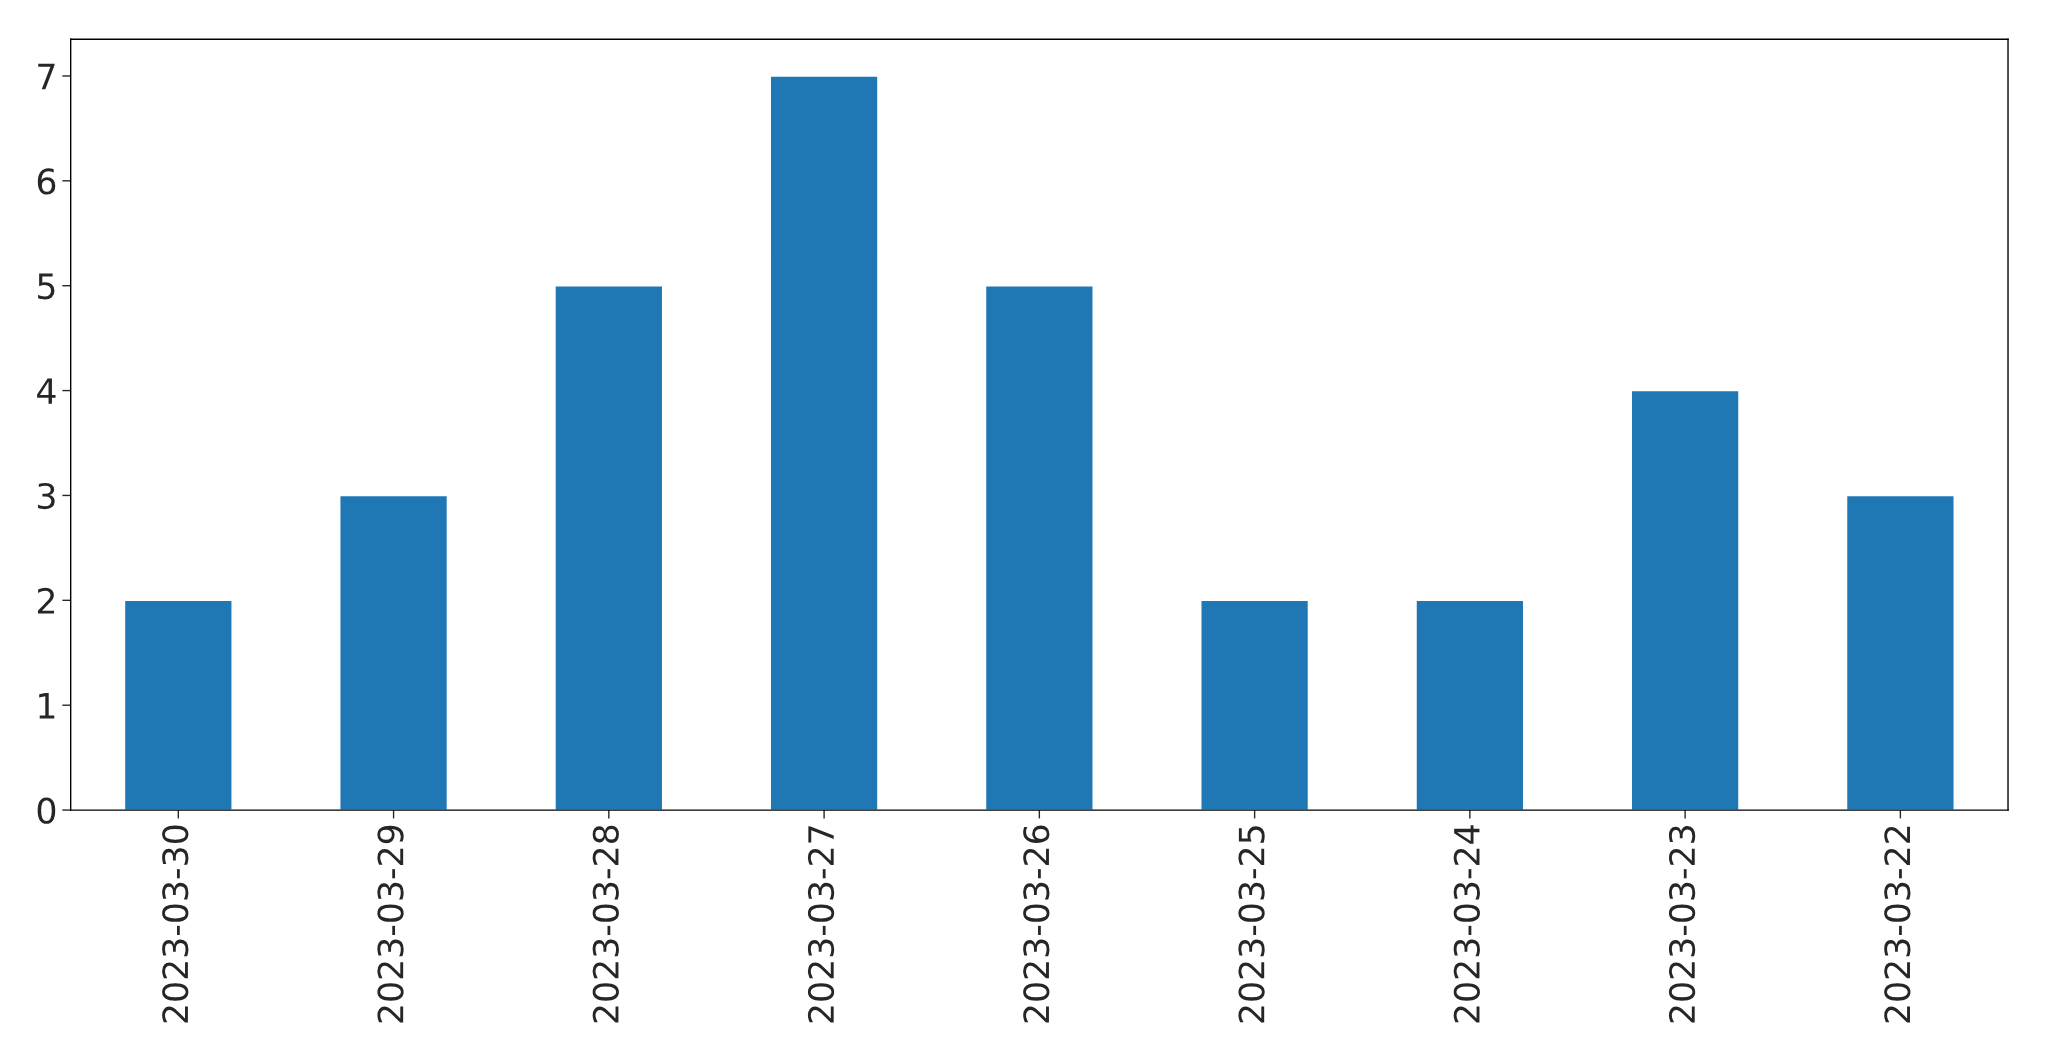 This screenshot has height=1061, width=2049. What do you see at coordinates (1466, 924) in the screenshot?
I see `x-tick-label: 2023-03-24` at bounding box center [1466, 924].